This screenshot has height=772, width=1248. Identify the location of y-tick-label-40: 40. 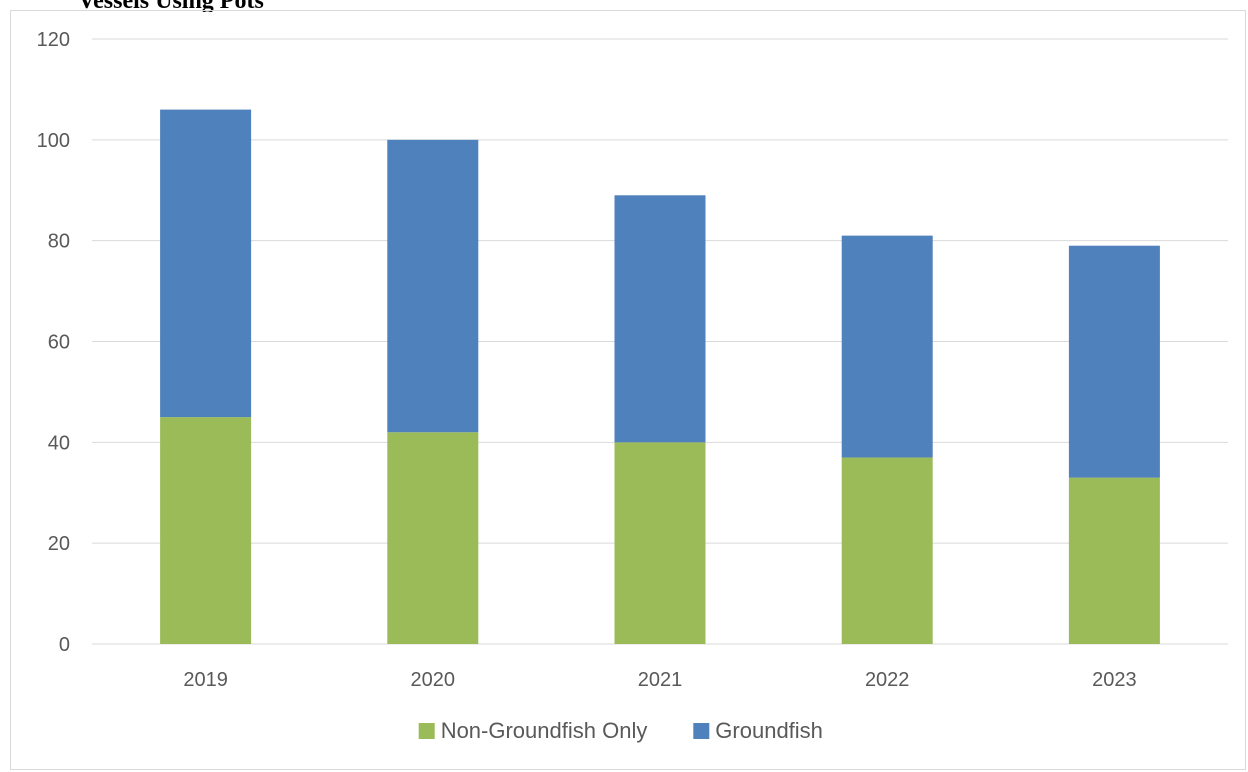
(59, 443).